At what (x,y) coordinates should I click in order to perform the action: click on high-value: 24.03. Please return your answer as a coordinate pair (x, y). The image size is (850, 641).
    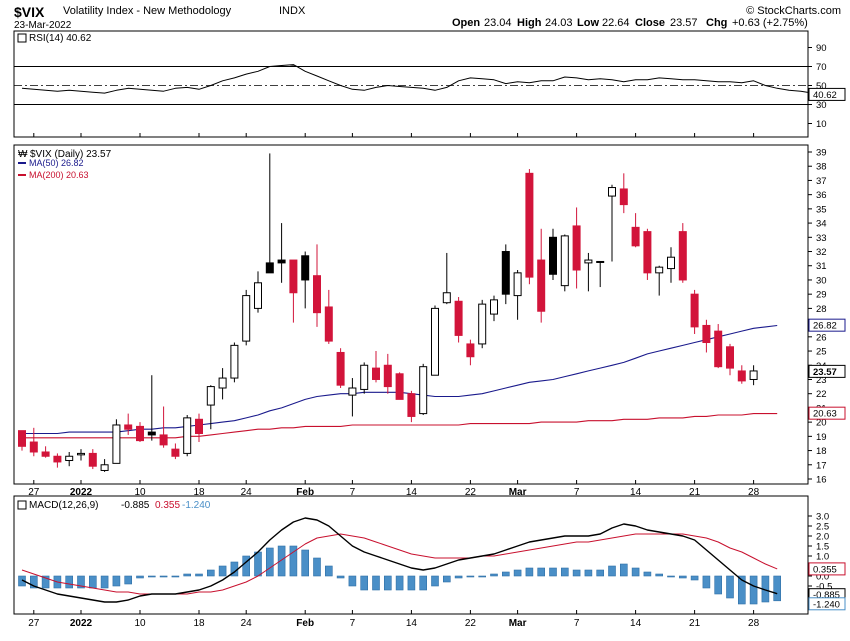
    Looking at the image, I should click on (559, 23).